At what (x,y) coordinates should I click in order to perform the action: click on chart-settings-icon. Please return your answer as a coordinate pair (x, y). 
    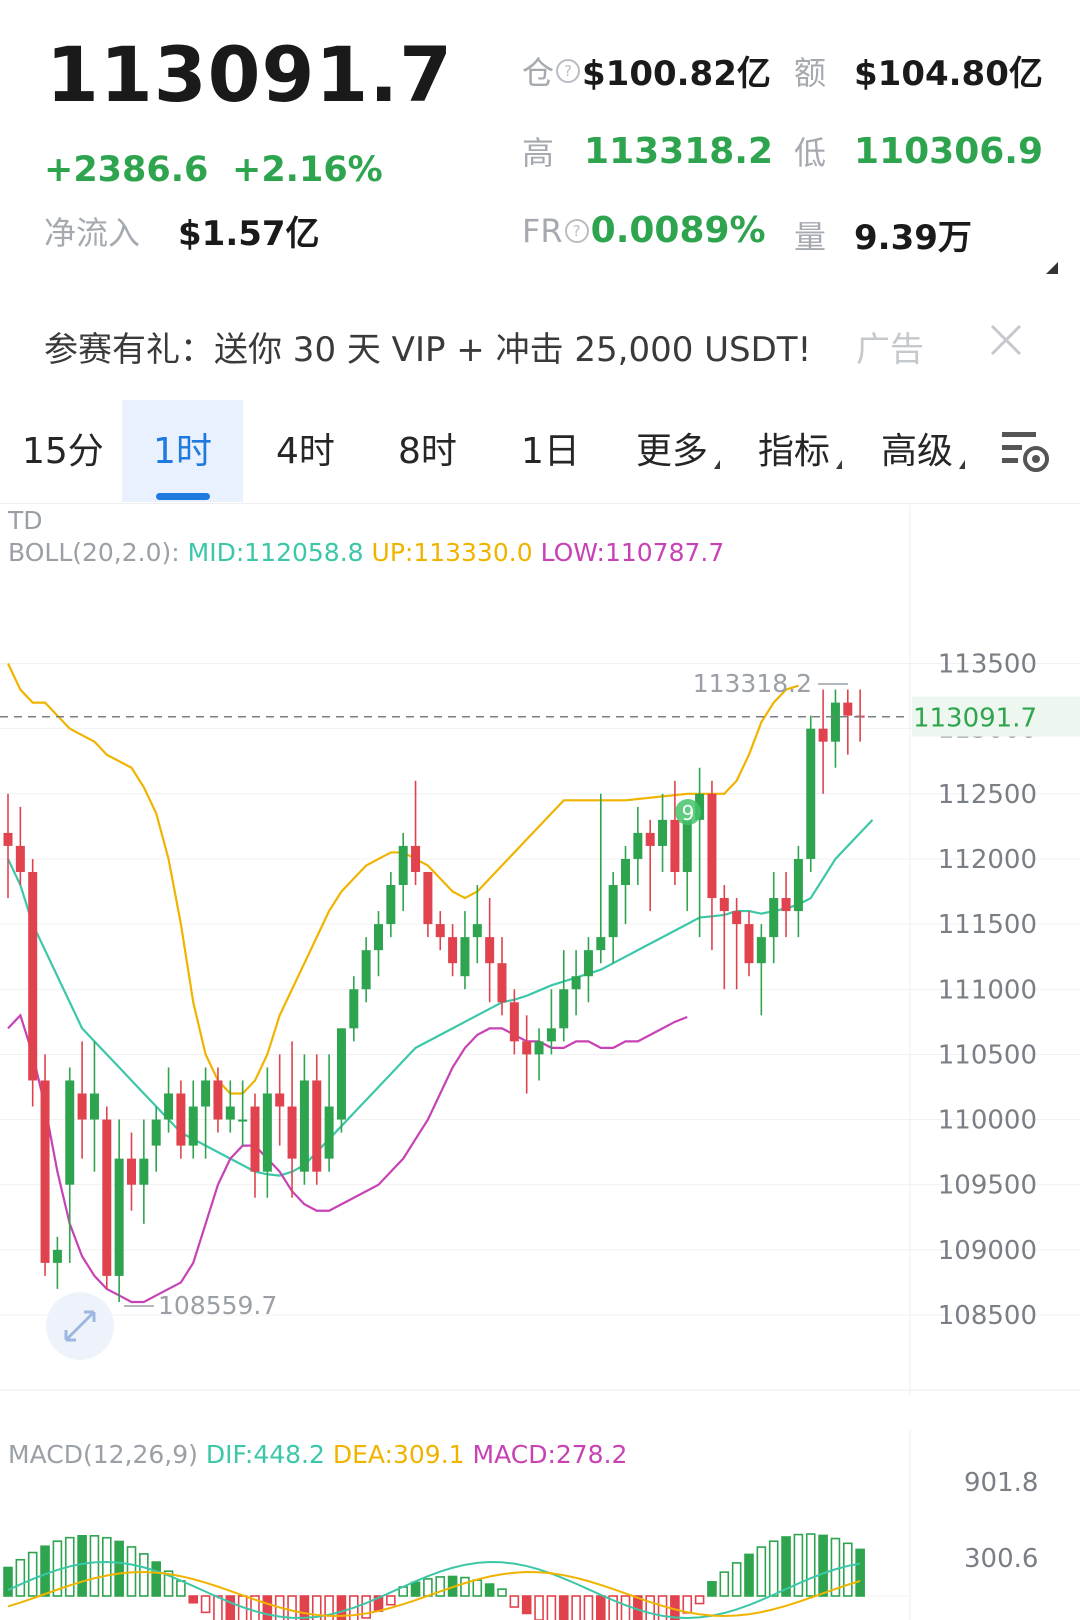
    Looking at the image, I should click on (1026, 451).